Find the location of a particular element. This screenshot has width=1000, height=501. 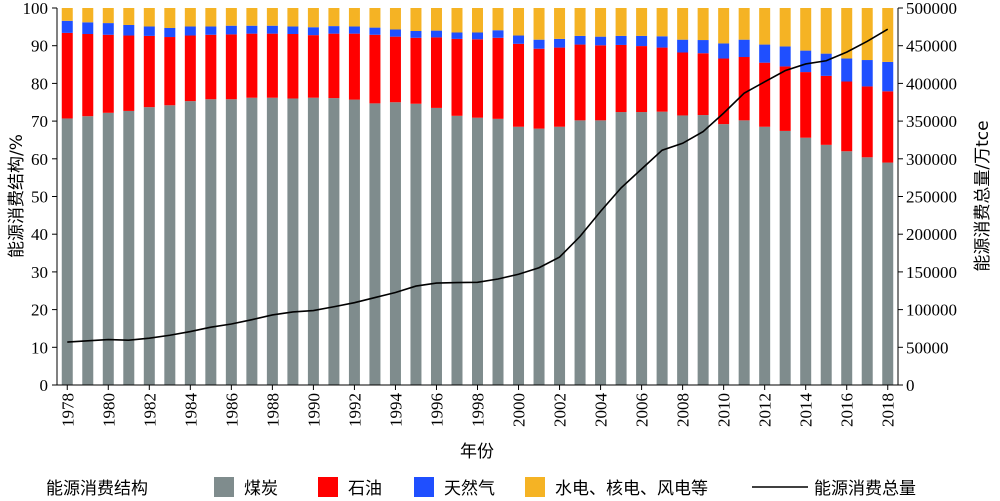

bar-oil-2018 is located at coordinates (888, 127).